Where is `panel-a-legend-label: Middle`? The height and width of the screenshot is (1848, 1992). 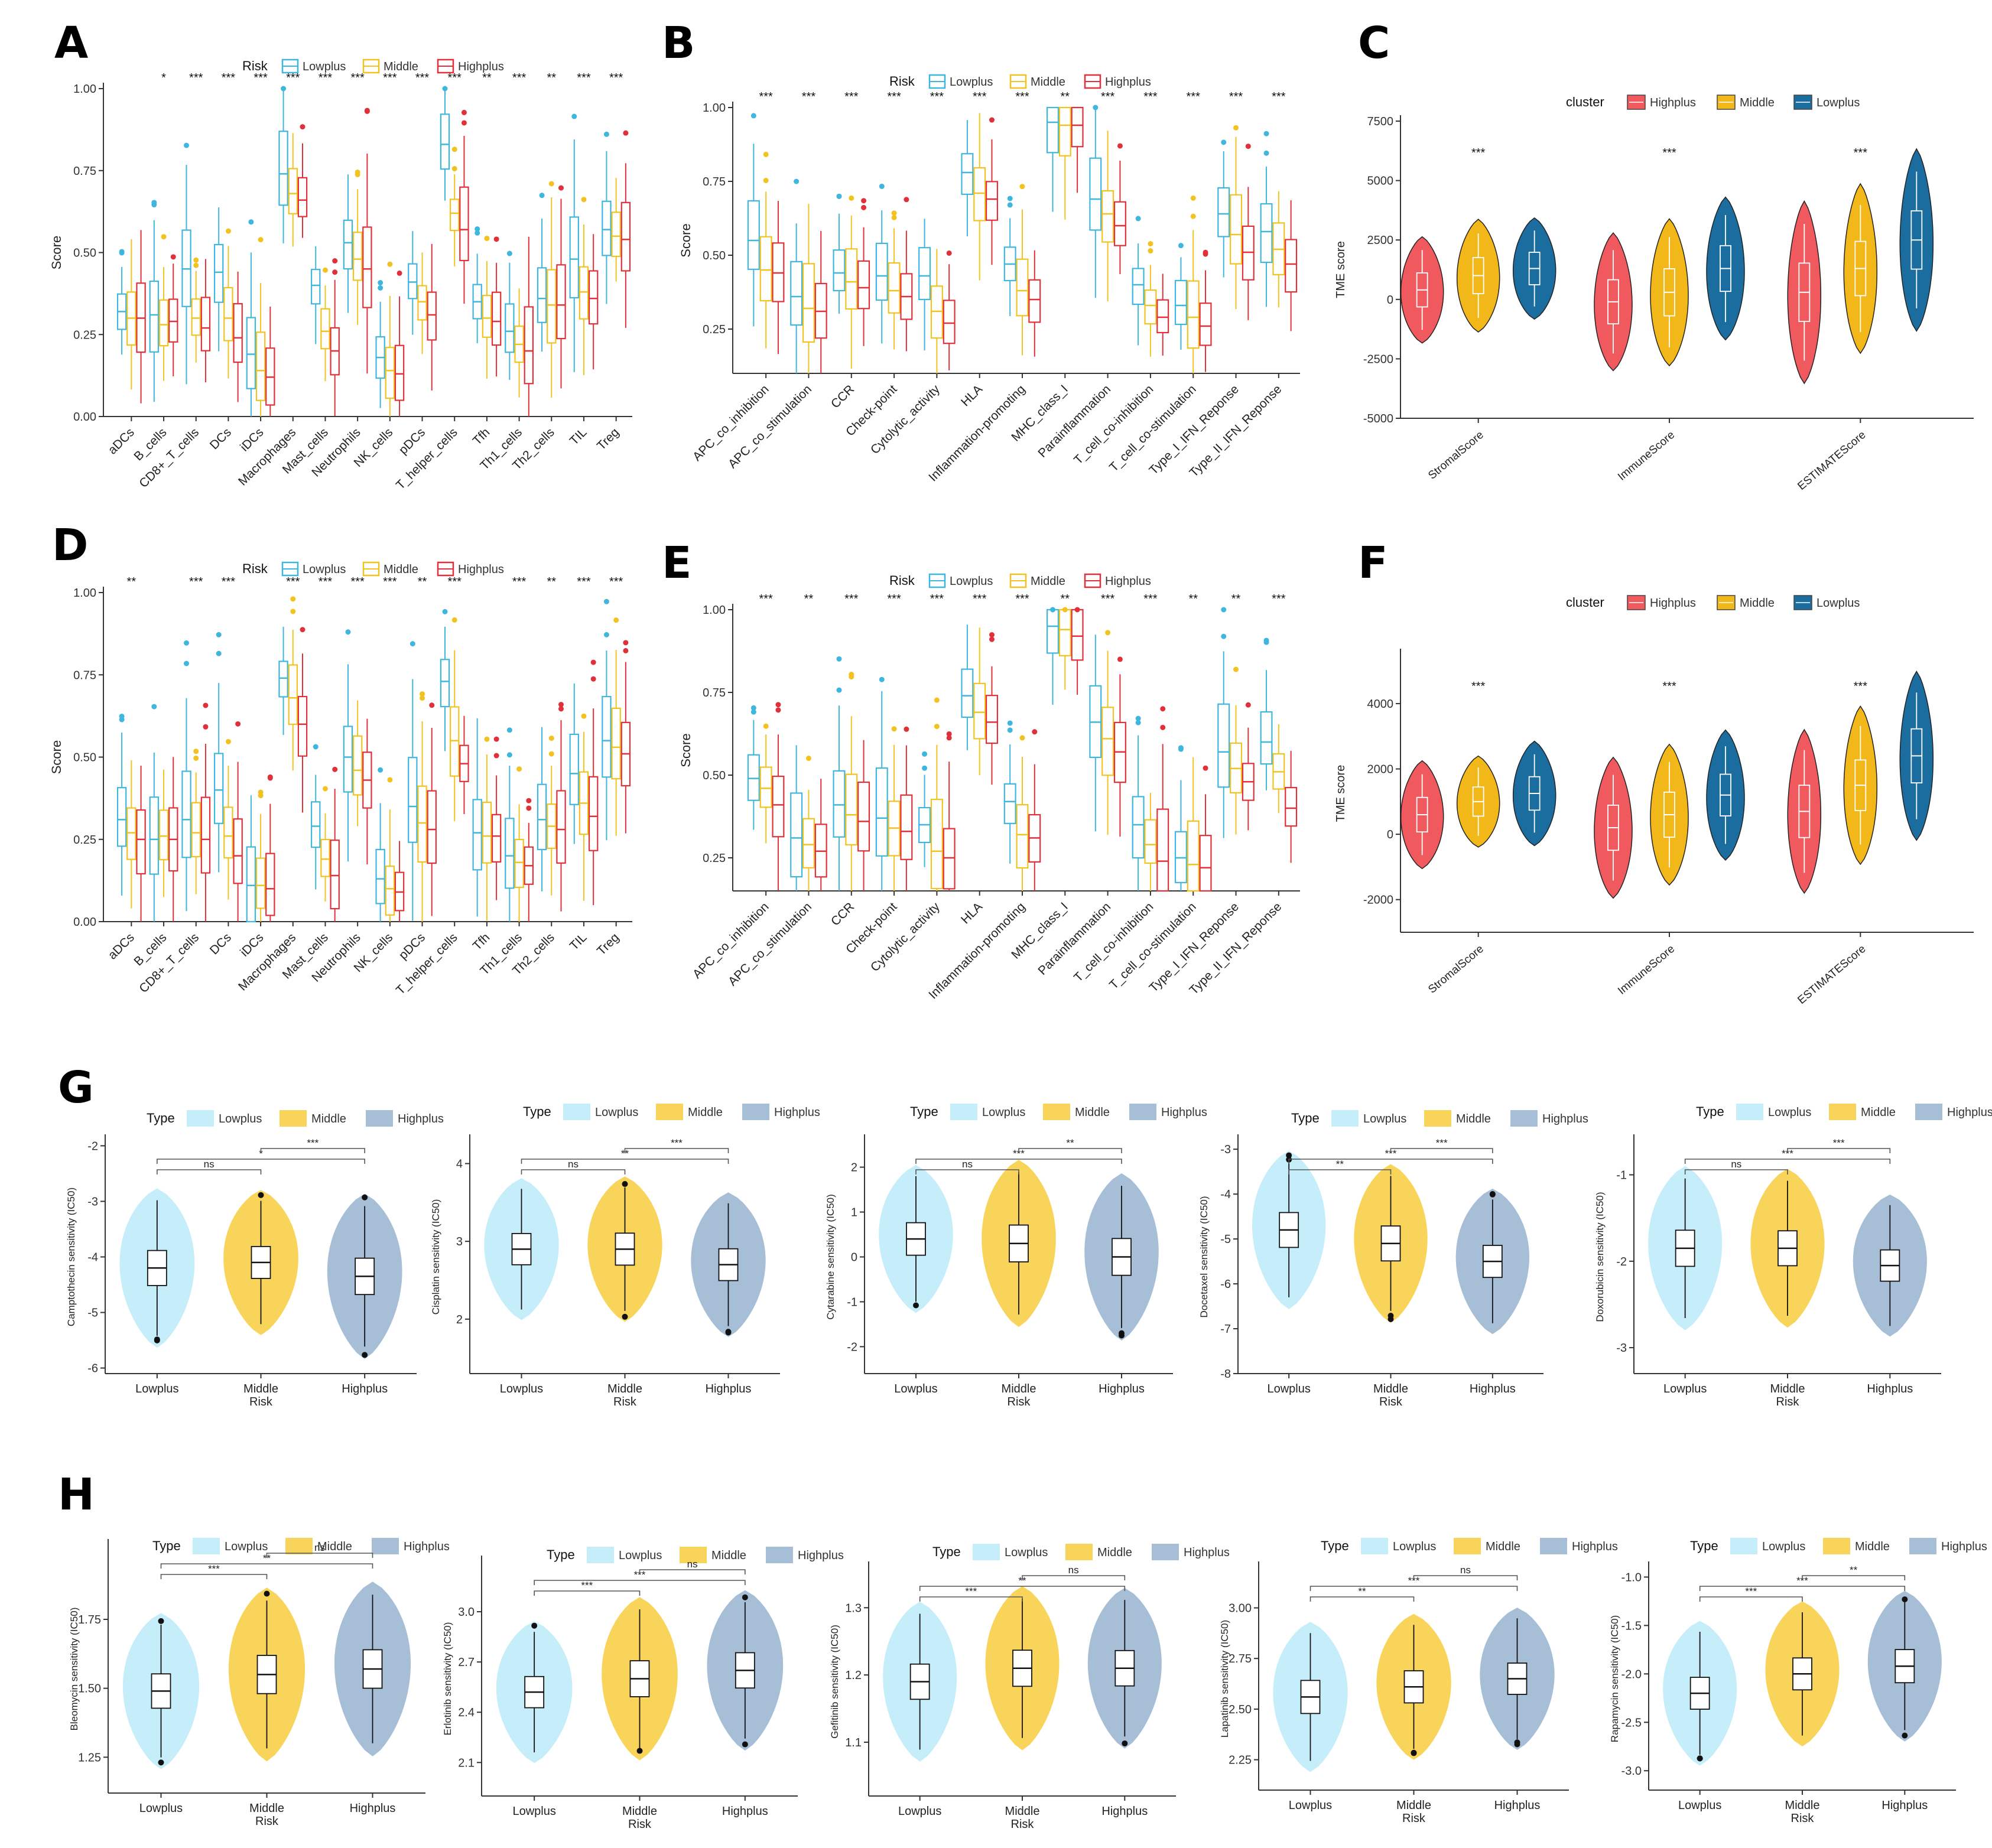
panel-a-legend-label: Middle is located at coordinates (401, 66).